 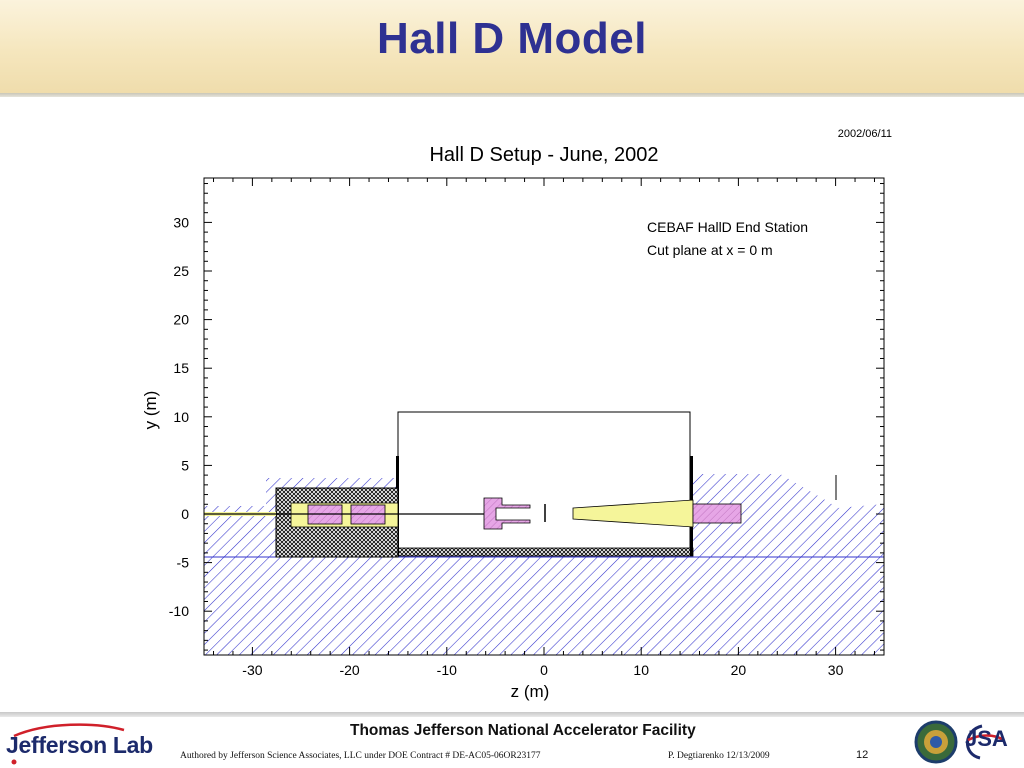 I want to click on x-tick-label: 10, so click(x=641, y=670).